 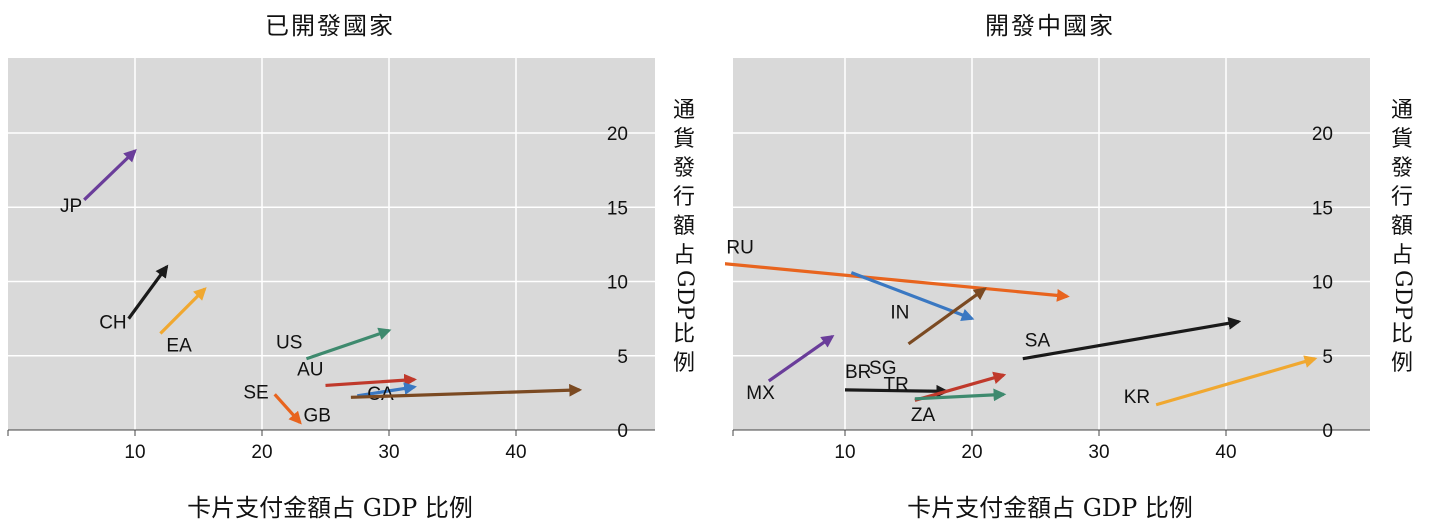 I want to click on series-label-mx: MX, so click(x=760, y=393).